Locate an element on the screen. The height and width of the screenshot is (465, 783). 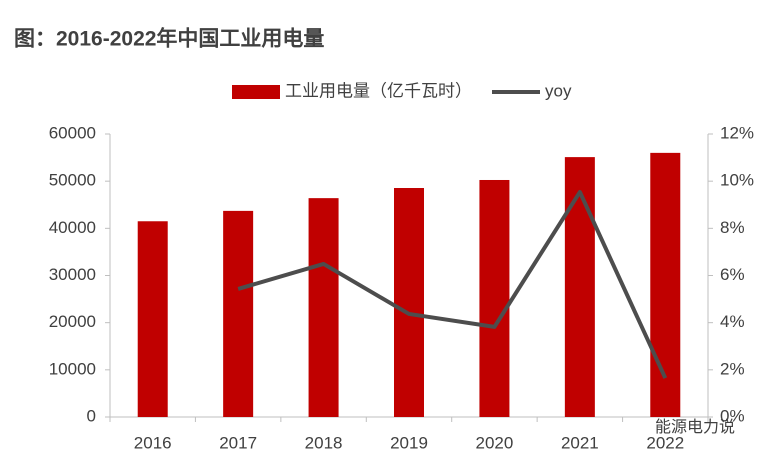
x-tick-label: 2019 is located at coordinates (409, 442).